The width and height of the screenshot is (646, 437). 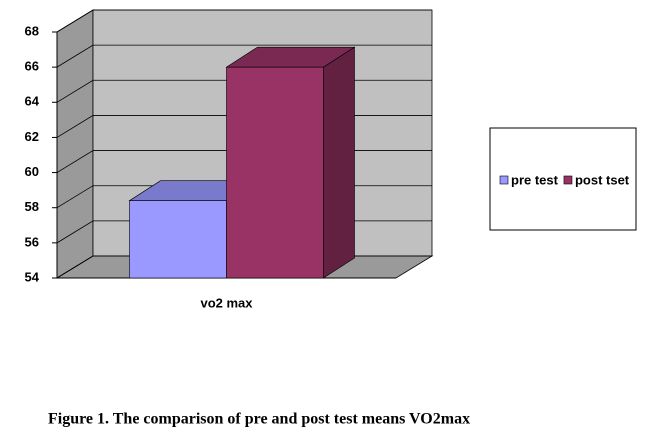 What do you see at coordinates (32, 30) in the screenshot?
I see `y-tick-label: 68` at bounding box center [32, 30].